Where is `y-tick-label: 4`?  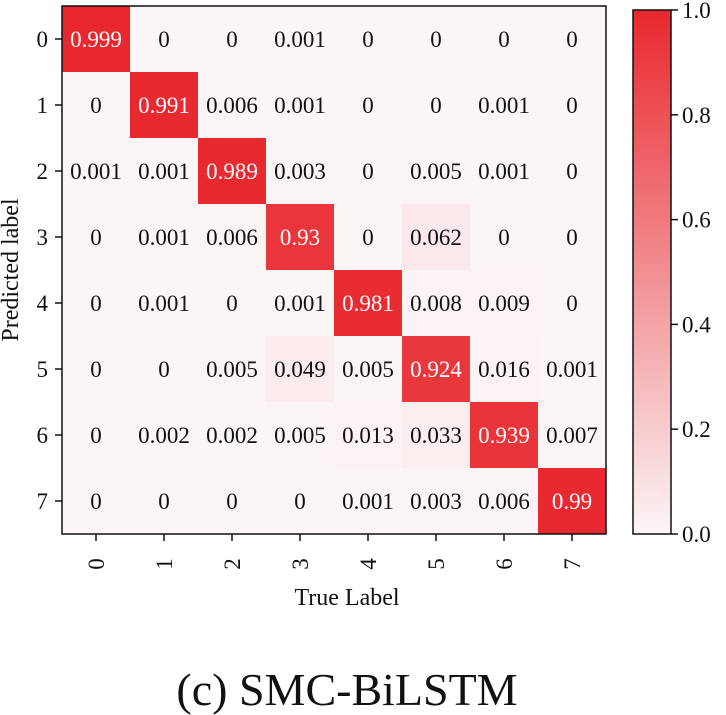 y-tick-label: 4 is located at coordinates (43, 303).